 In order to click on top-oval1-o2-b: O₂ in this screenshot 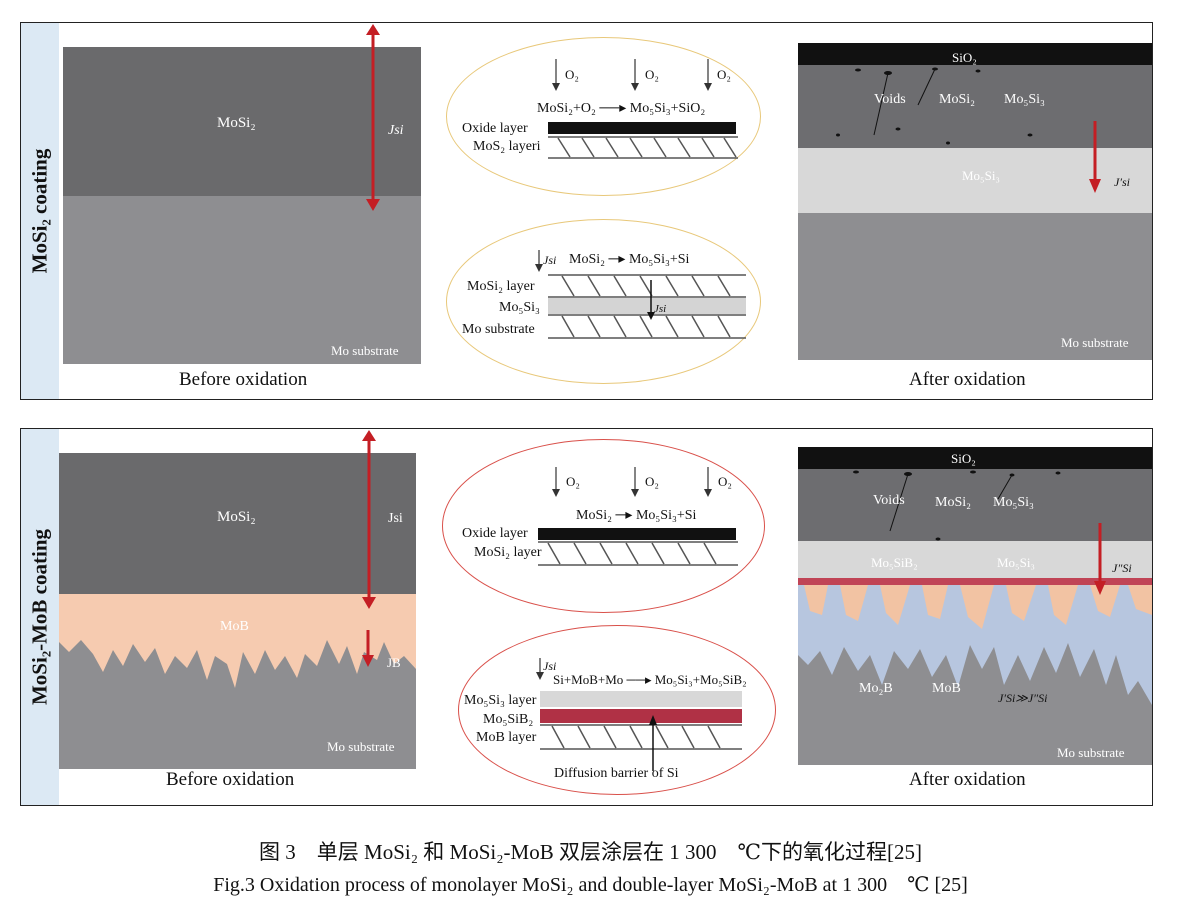, I will do `click(652, 74)`.